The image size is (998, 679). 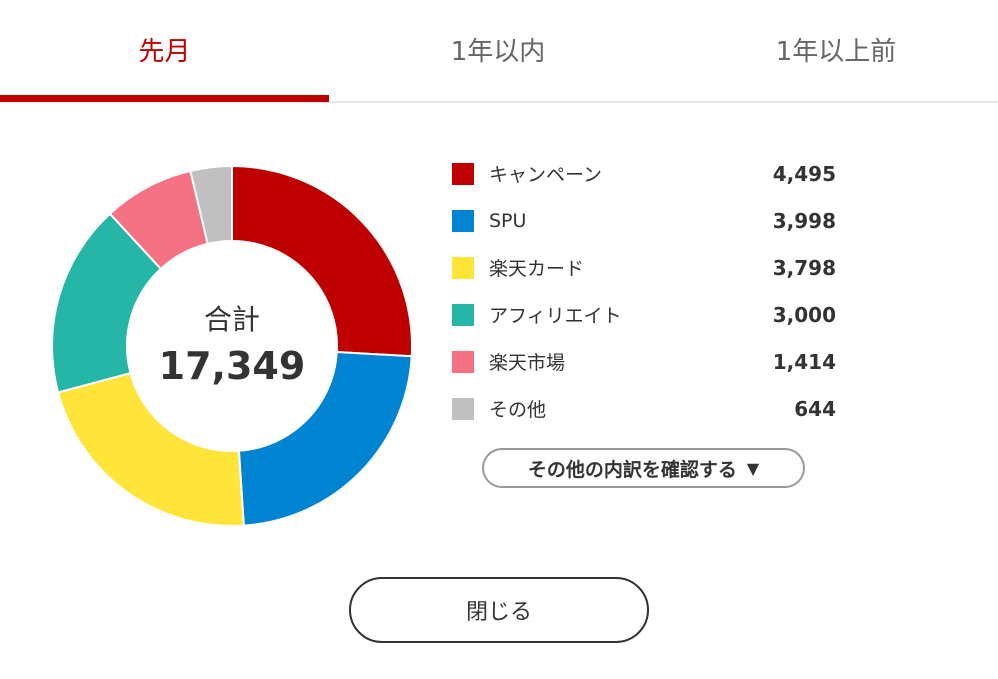 What do you see at coordinates (231, 319) in the screenshot?
I see `total-label: 合計` at bounding box center [231, 319].